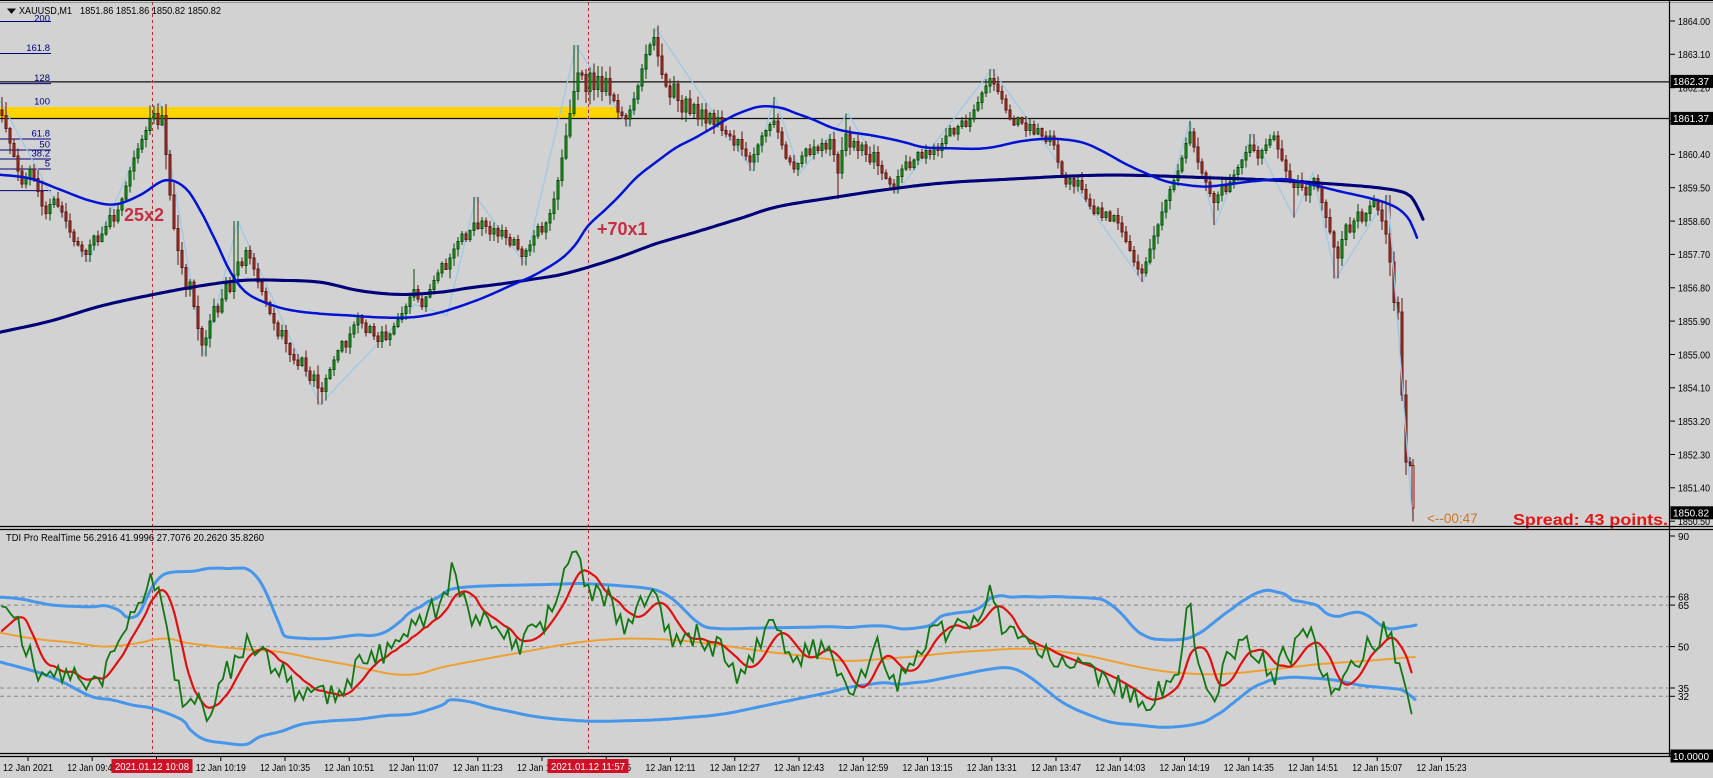 The height and width of the screenshot is (778, 1713). What do you see at coordinates (1056, 768) in the screenshot?
I see `svg-text: 12 Jan 13:47` at bounding box center [1056, 768].